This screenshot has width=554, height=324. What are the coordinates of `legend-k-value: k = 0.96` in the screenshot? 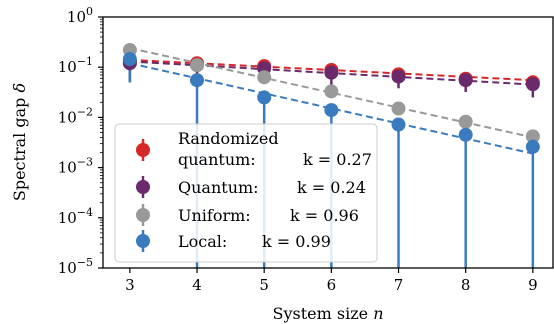 It's located at (324, 215).